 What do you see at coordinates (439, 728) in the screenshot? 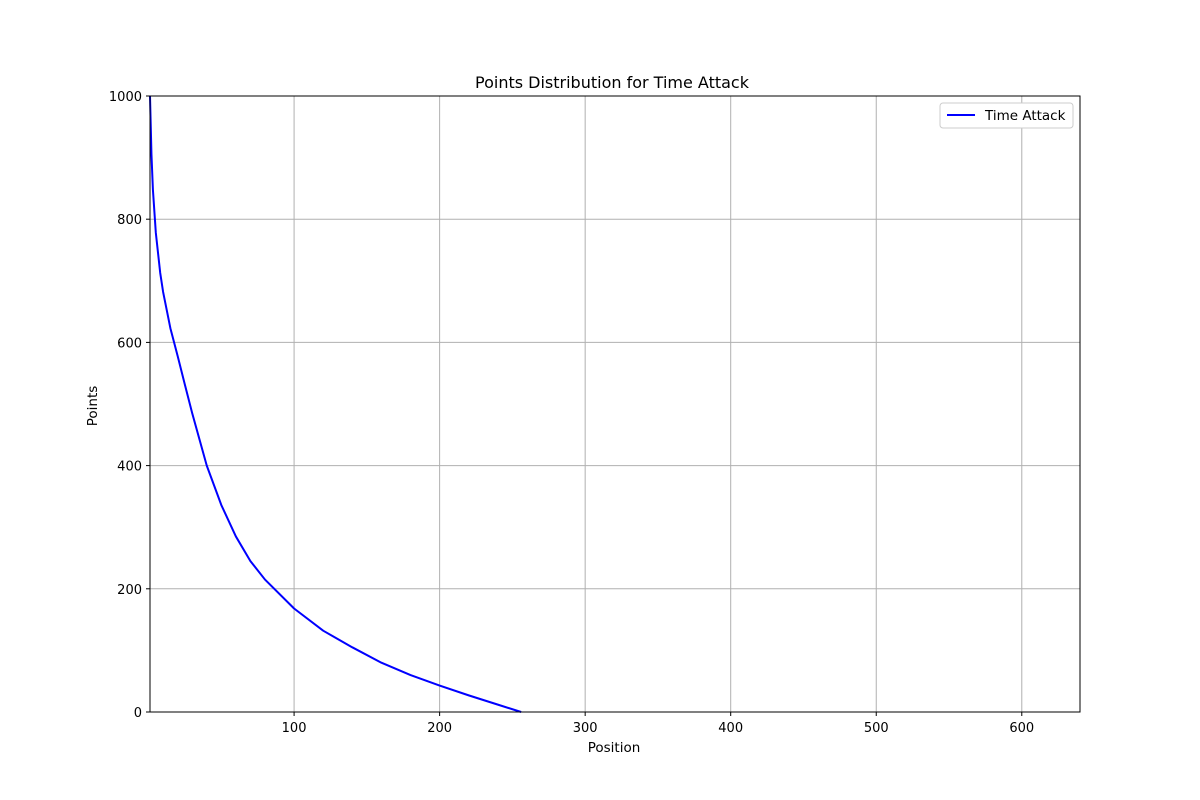
I see `x-tick-label: 200` at bounding box center [439, 728].